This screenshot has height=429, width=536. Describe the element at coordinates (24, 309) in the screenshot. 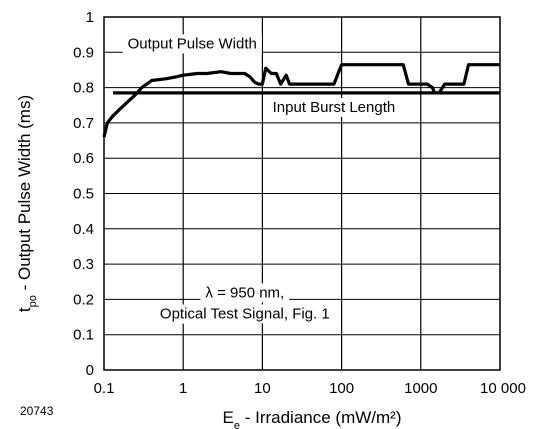

I see `y-axis-title-main: t` at that location.